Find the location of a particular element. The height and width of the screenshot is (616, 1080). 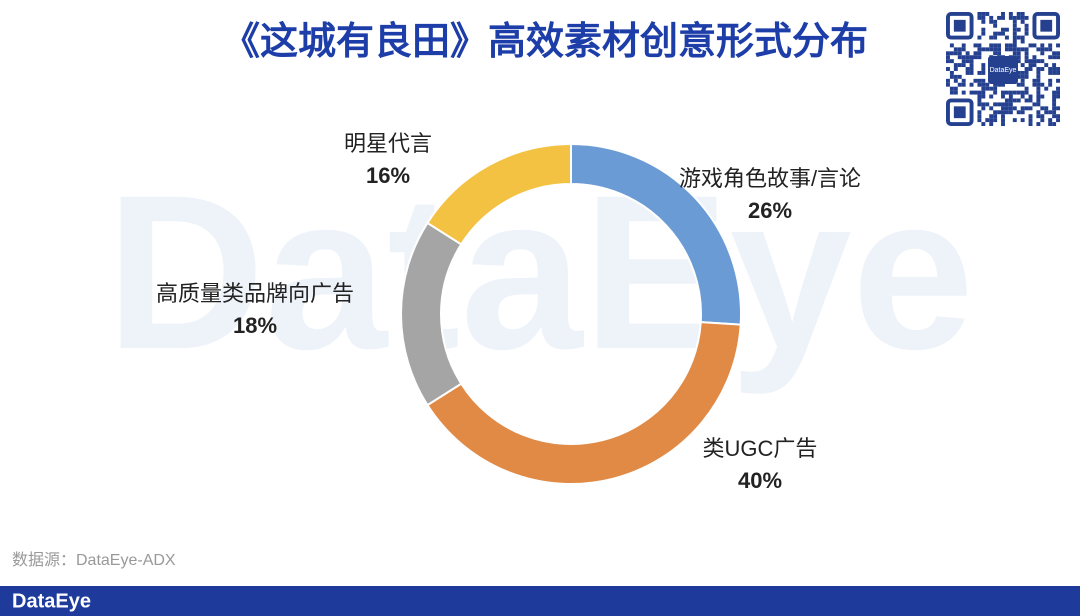

footer-bar is located at coordinates (540, 601).